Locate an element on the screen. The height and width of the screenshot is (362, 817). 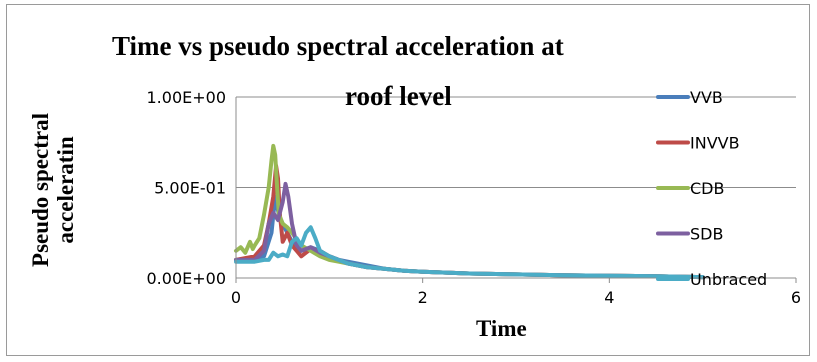
legend-label-cdb: CDB is located at coordinates (707, 188).